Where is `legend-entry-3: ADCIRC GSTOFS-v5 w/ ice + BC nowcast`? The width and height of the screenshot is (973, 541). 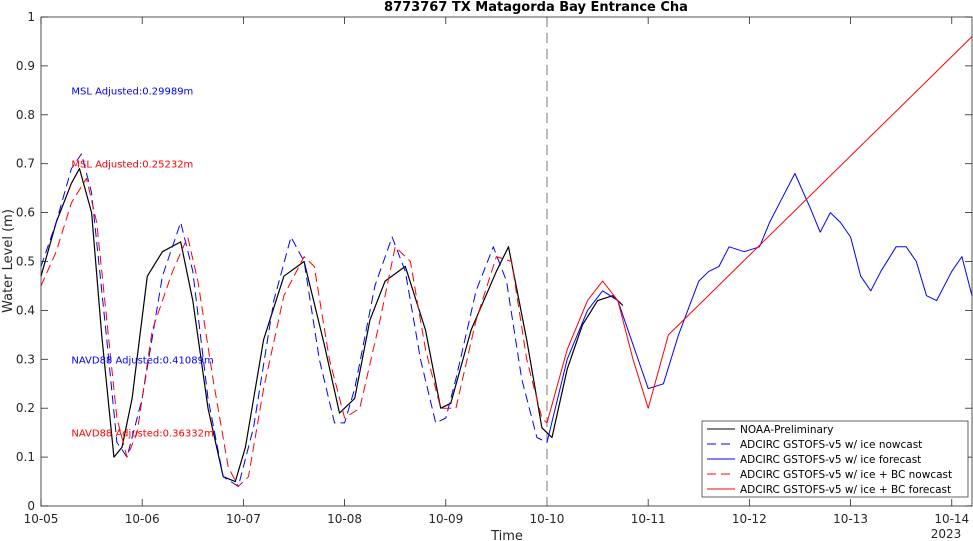 legend-entry-3: ADCIRC GSTOFS-v5 w/ ice + BC nowcast is located at coordinates (846, 475).